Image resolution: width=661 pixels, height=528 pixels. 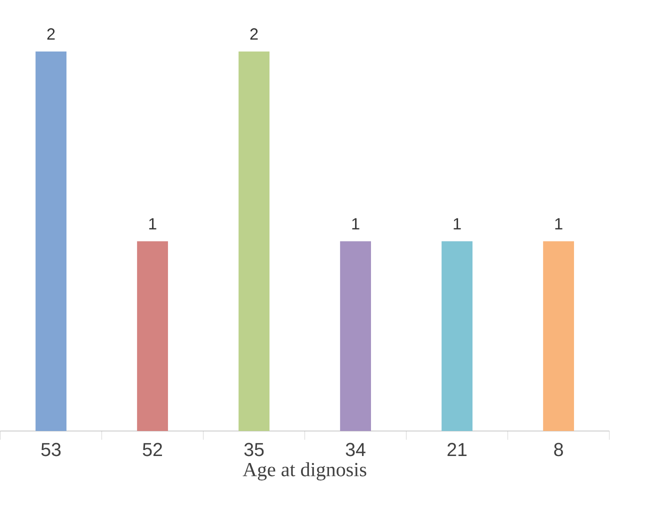 What do you see at coordinates (457, 449) in the screenshot?
I see `x-tick-label: 21` at bounding box center [457, 449].